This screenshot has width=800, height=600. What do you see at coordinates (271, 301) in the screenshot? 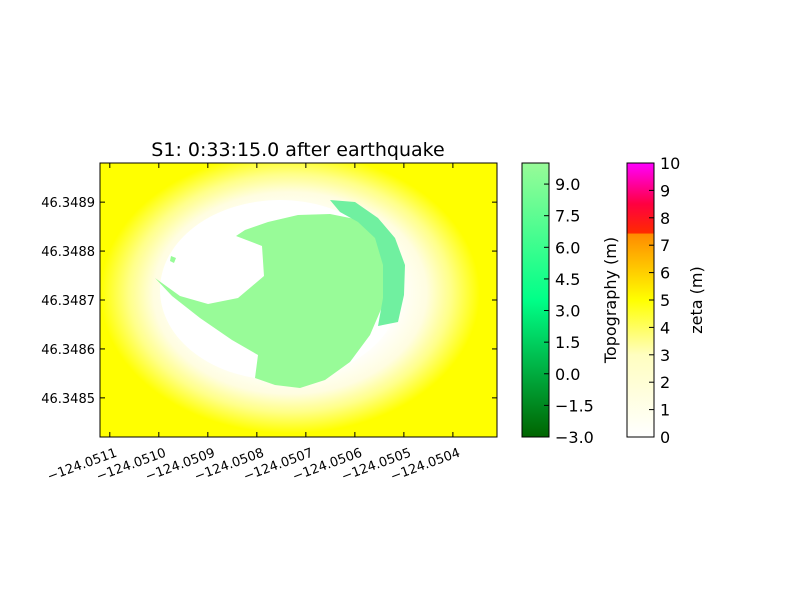
I see `topography-island` at bounding box center [271, 301].